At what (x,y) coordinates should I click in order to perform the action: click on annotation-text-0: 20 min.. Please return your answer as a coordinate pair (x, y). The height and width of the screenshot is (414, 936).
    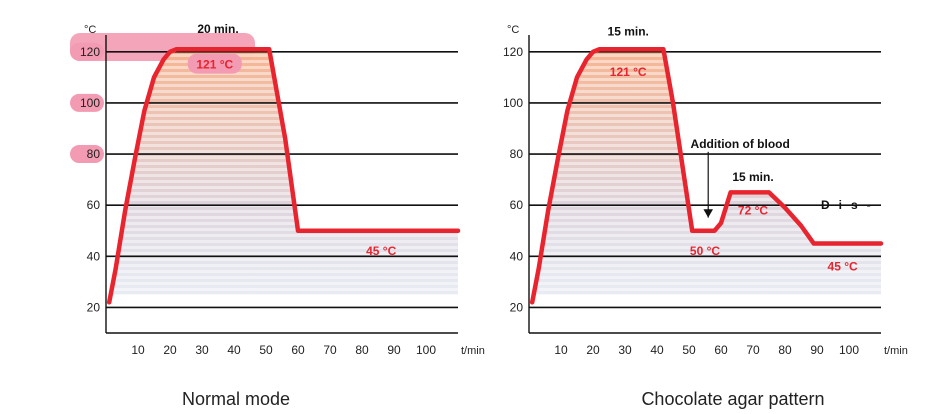
    Looking at the image, I should click on (217, 29).